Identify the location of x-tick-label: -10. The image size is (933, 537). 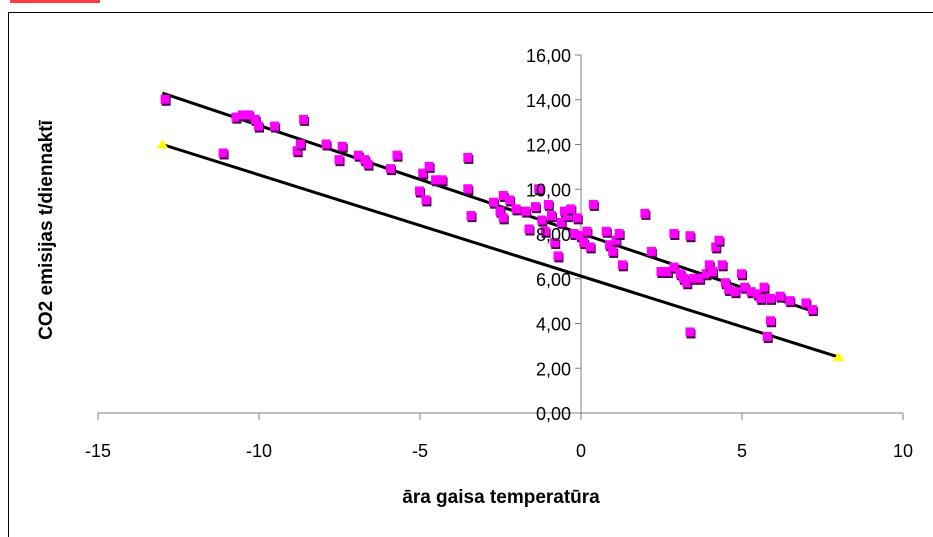
(259, 451).